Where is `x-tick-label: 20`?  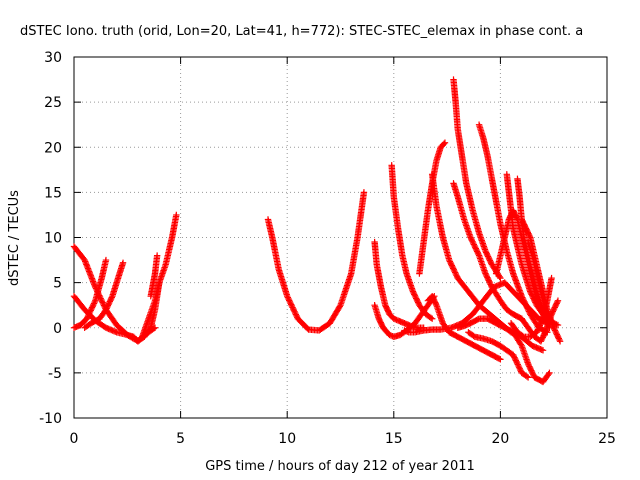
x-tick-label: 20 is located at coordinates (500, 439).